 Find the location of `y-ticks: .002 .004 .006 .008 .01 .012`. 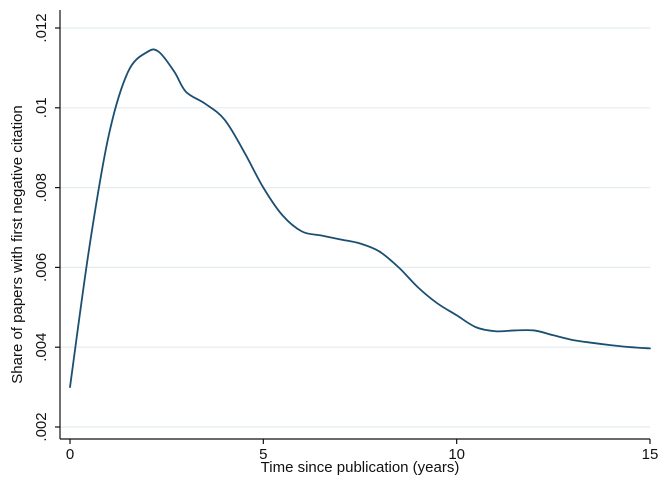

y-ticks: .002 .004 .006 .008 .01 .012 is located at coordinates (46, 227).